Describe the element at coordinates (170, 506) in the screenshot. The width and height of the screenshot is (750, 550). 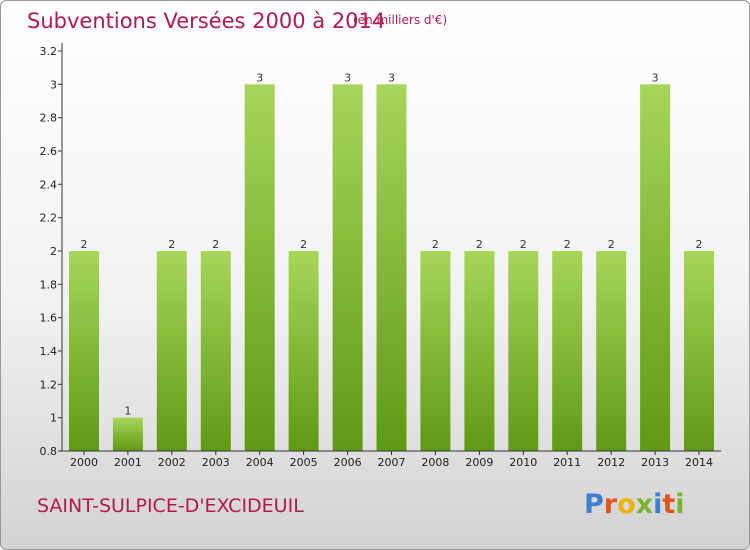
I see `commune-name: SAINT-SULPICE-D'EXCIDEUIL` at that location.